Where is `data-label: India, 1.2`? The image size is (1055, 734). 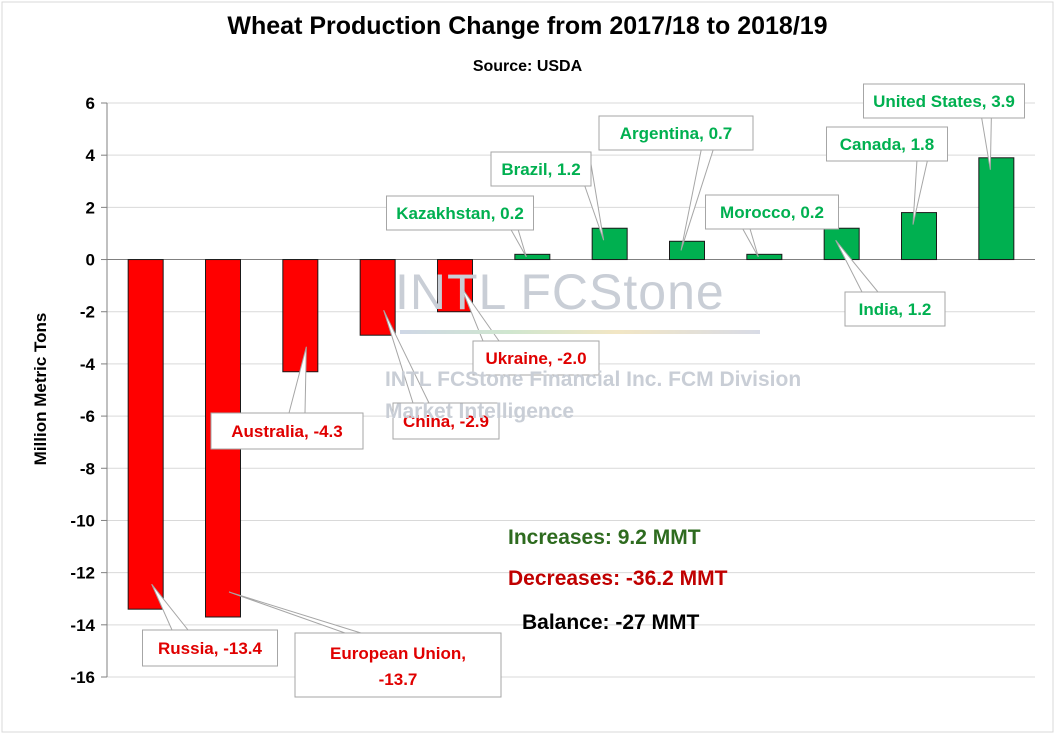
data-label: India, 1.2 is located at coordinates (895, 309).